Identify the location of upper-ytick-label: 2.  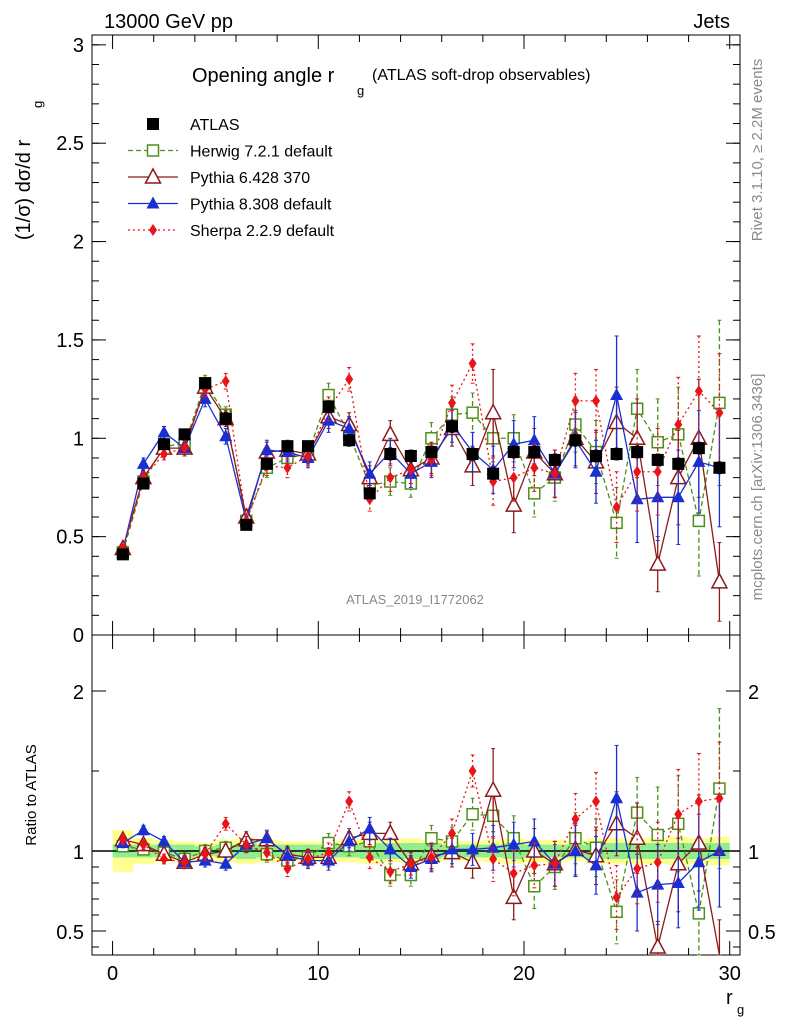
(78, 243).